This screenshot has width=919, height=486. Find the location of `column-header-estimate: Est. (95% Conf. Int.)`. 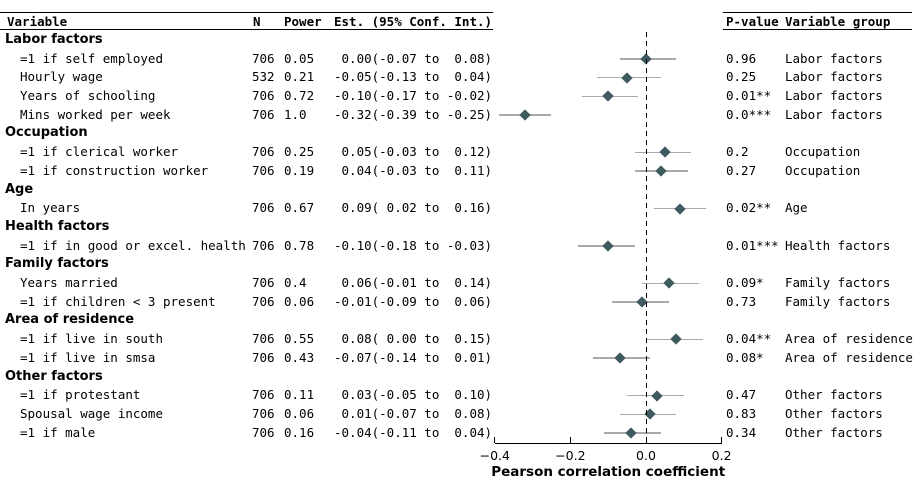

column-header-estimate: Est. (95% Conf. Int.) is located at coordinates (413, 21).